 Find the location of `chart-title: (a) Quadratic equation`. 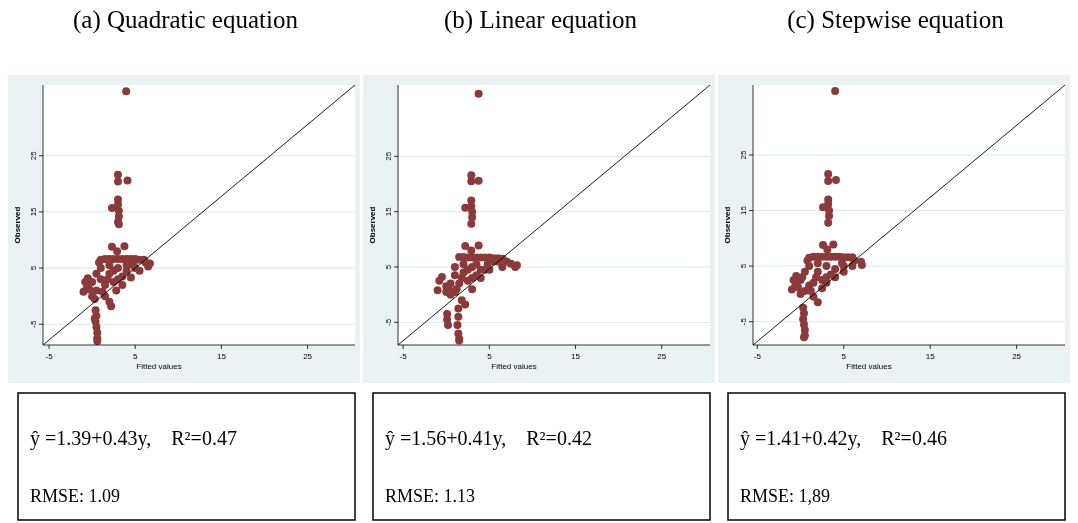

chart-title: (a) Quadratic equation is located at coordinates (186, 20).